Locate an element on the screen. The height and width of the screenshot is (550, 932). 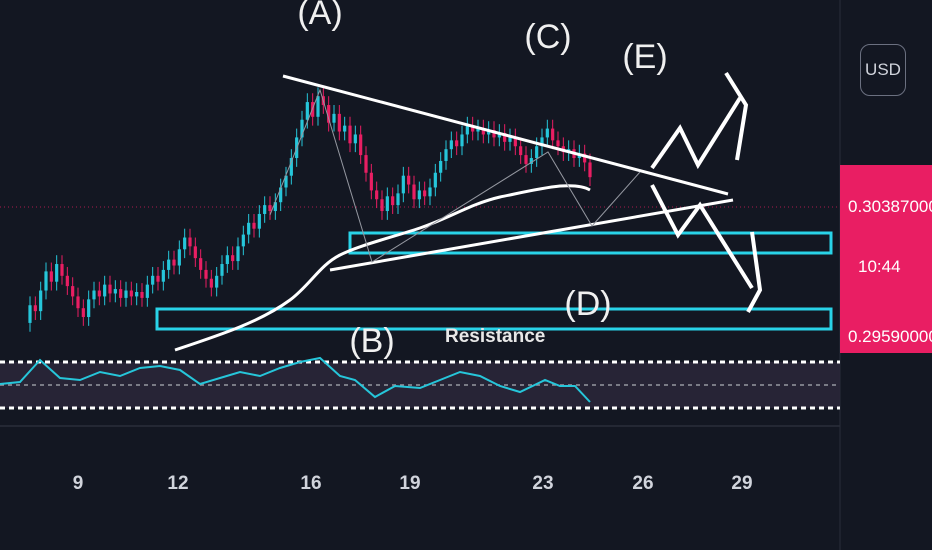
oscillator-line is located at coordinates (295, 379).